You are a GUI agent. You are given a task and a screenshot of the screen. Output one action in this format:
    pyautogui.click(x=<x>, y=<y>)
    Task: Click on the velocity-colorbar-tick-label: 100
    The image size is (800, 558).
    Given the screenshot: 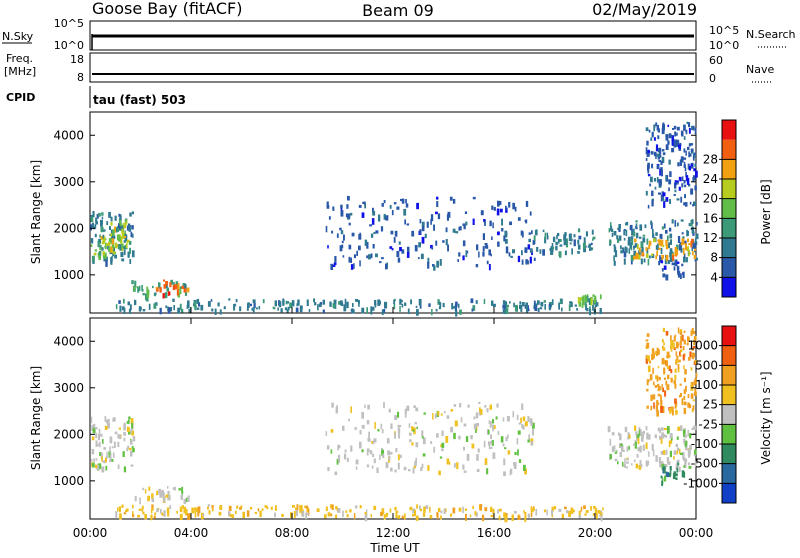 What is the action you would take?
    pyautogui.click(x=706, y=385)
    